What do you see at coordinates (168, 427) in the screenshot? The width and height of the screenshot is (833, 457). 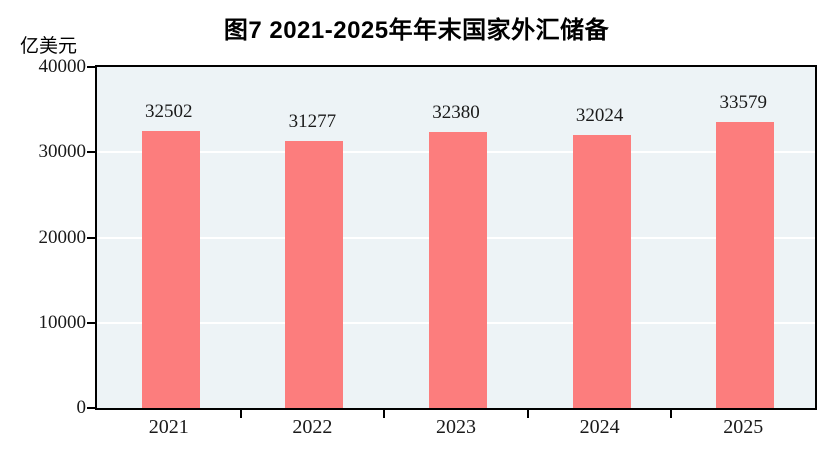 I see `x-tick-label-2021: 2021` at bounding box center [168, 427].